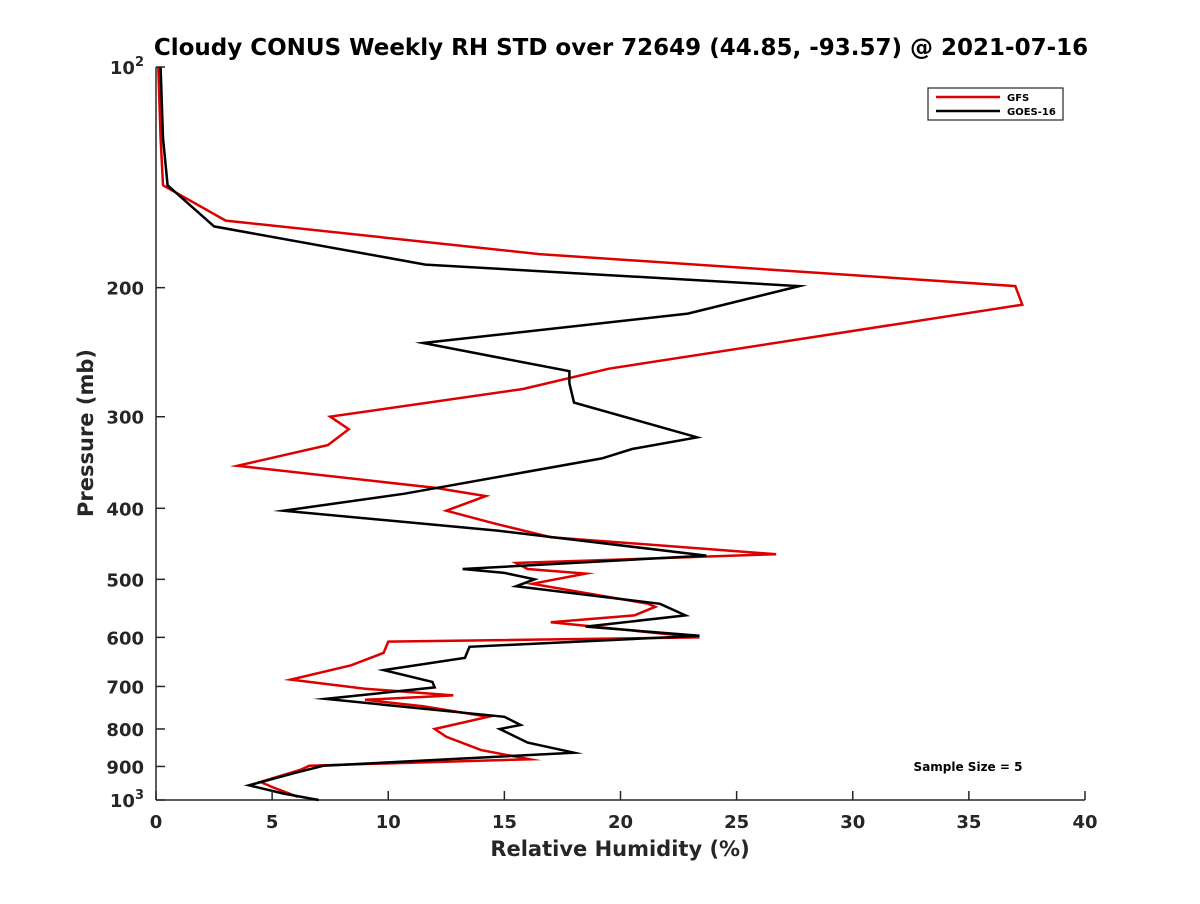 Image resolution: width=1200 pixels, height=904 pixels. What do you see at coordinates (619, 849) in the screenshot?
I see `x-axis-label: Relative Humidity (%)` at bounding box center [619, 849].